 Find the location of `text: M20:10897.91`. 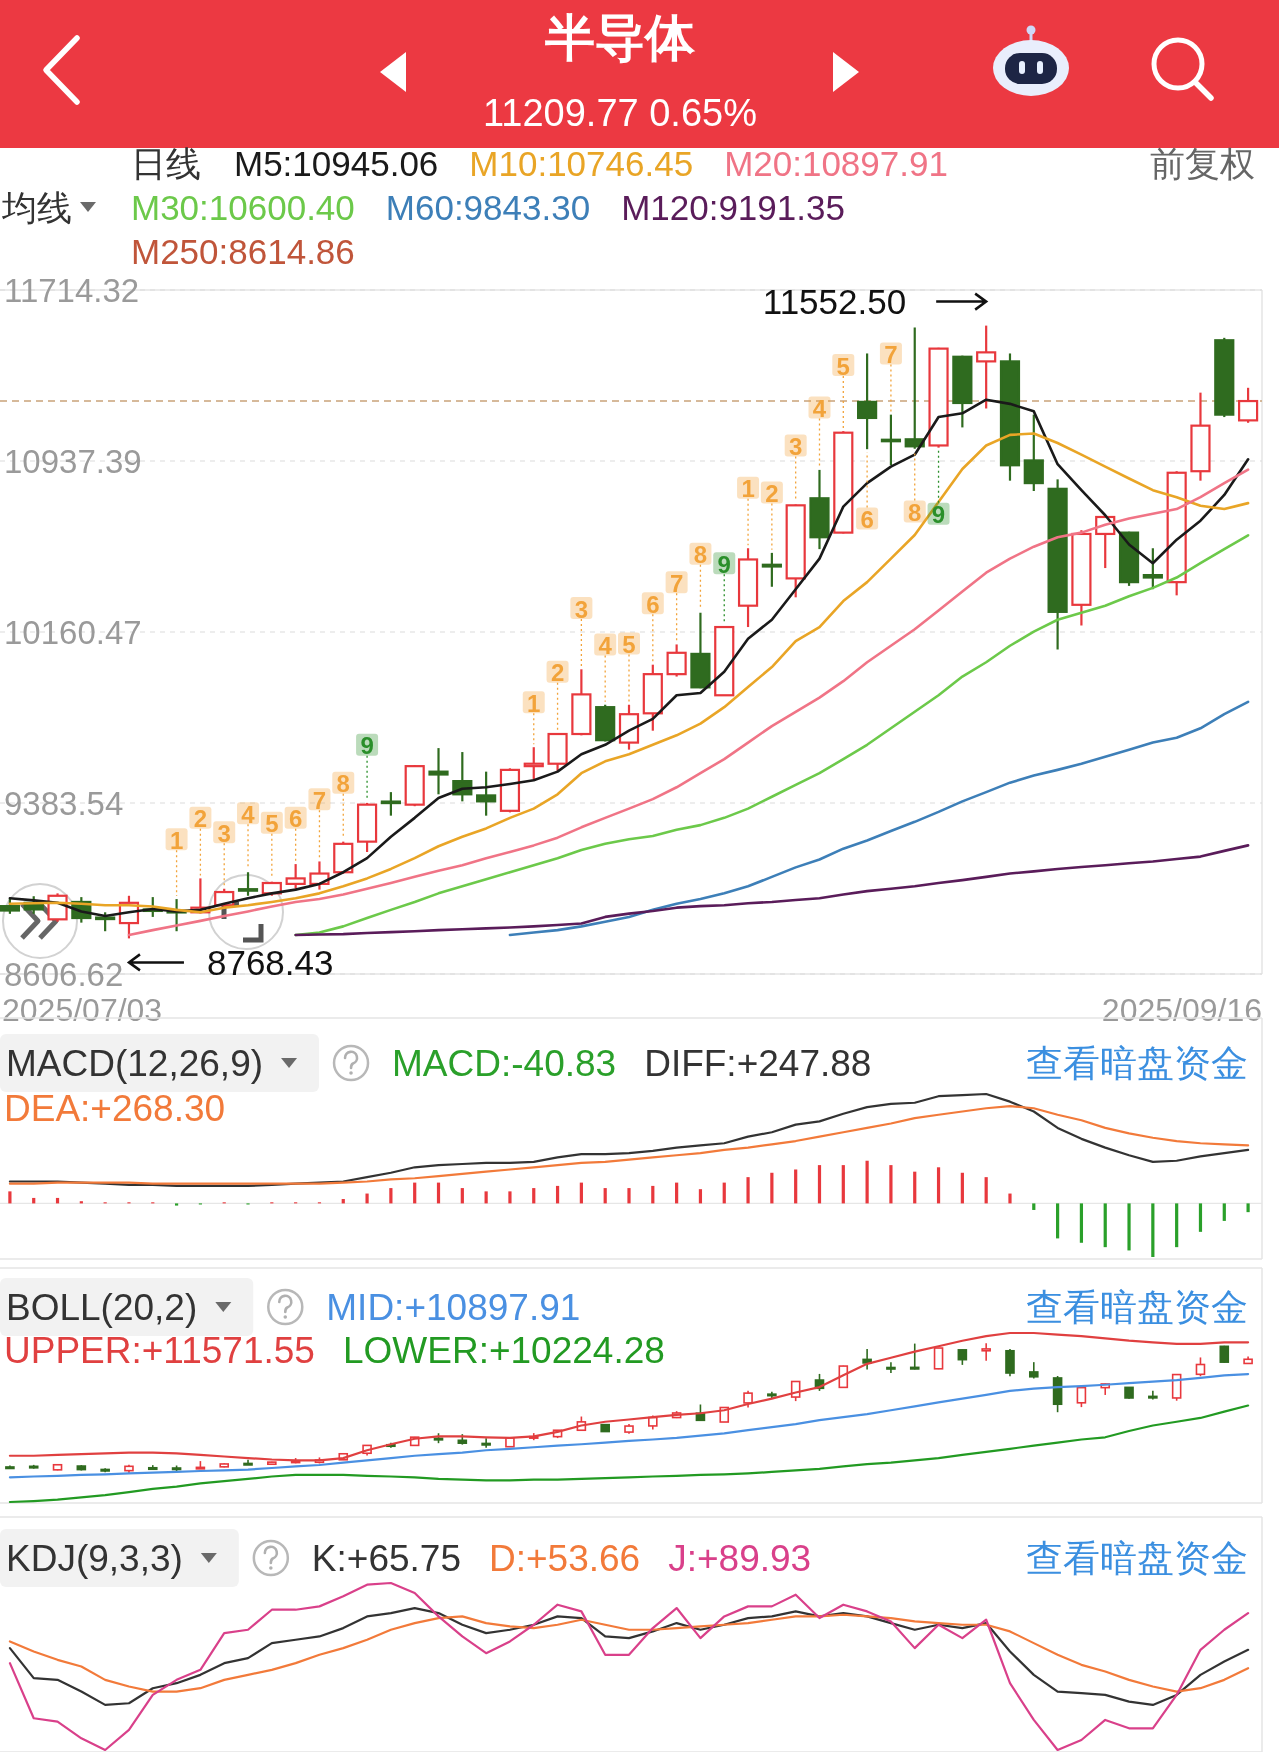

text: M20:10897.91 is located at coordinates (836, 163).